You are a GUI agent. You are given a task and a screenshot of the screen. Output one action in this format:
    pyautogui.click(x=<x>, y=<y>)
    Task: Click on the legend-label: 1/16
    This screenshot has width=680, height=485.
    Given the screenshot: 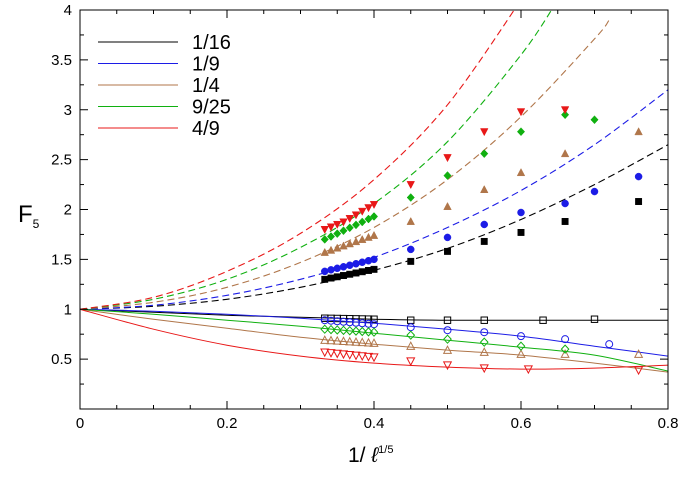 What is the action you would take?
    pyautogui.click(x=211, y=43)
    